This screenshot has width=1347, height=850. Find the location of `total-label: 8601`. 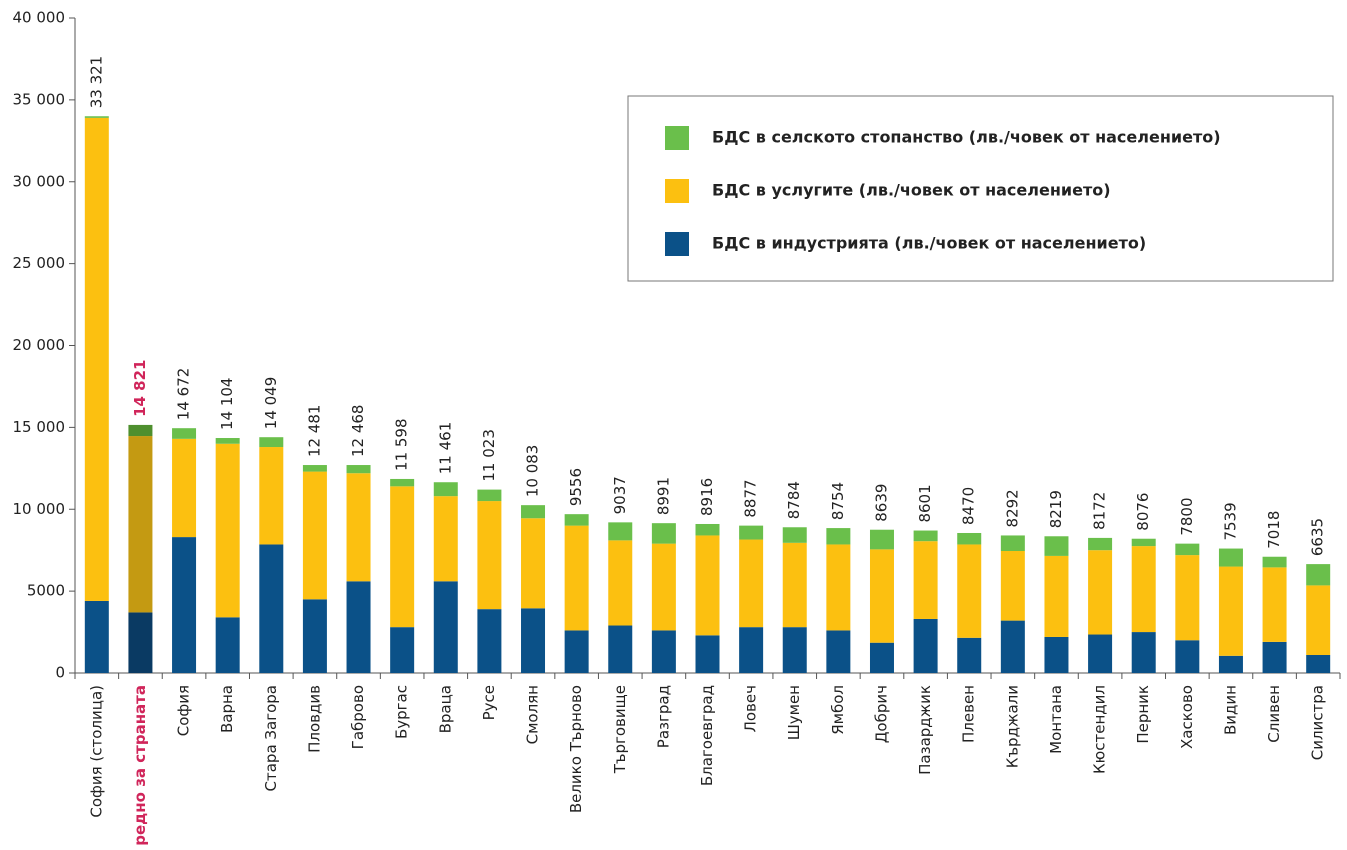

total-label: 8601 is located at coordinates (925, 503).